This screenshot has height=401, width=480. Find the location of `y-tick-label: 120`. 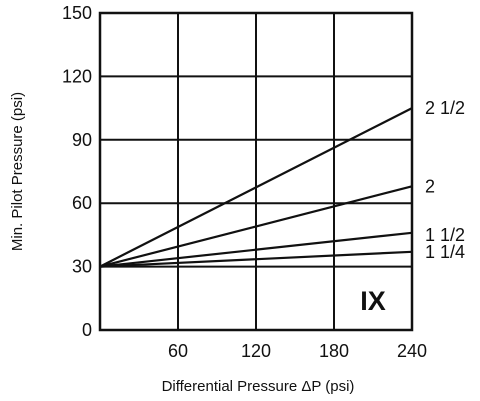

y-tick-label: 120 is located at coordinates (77, 76).